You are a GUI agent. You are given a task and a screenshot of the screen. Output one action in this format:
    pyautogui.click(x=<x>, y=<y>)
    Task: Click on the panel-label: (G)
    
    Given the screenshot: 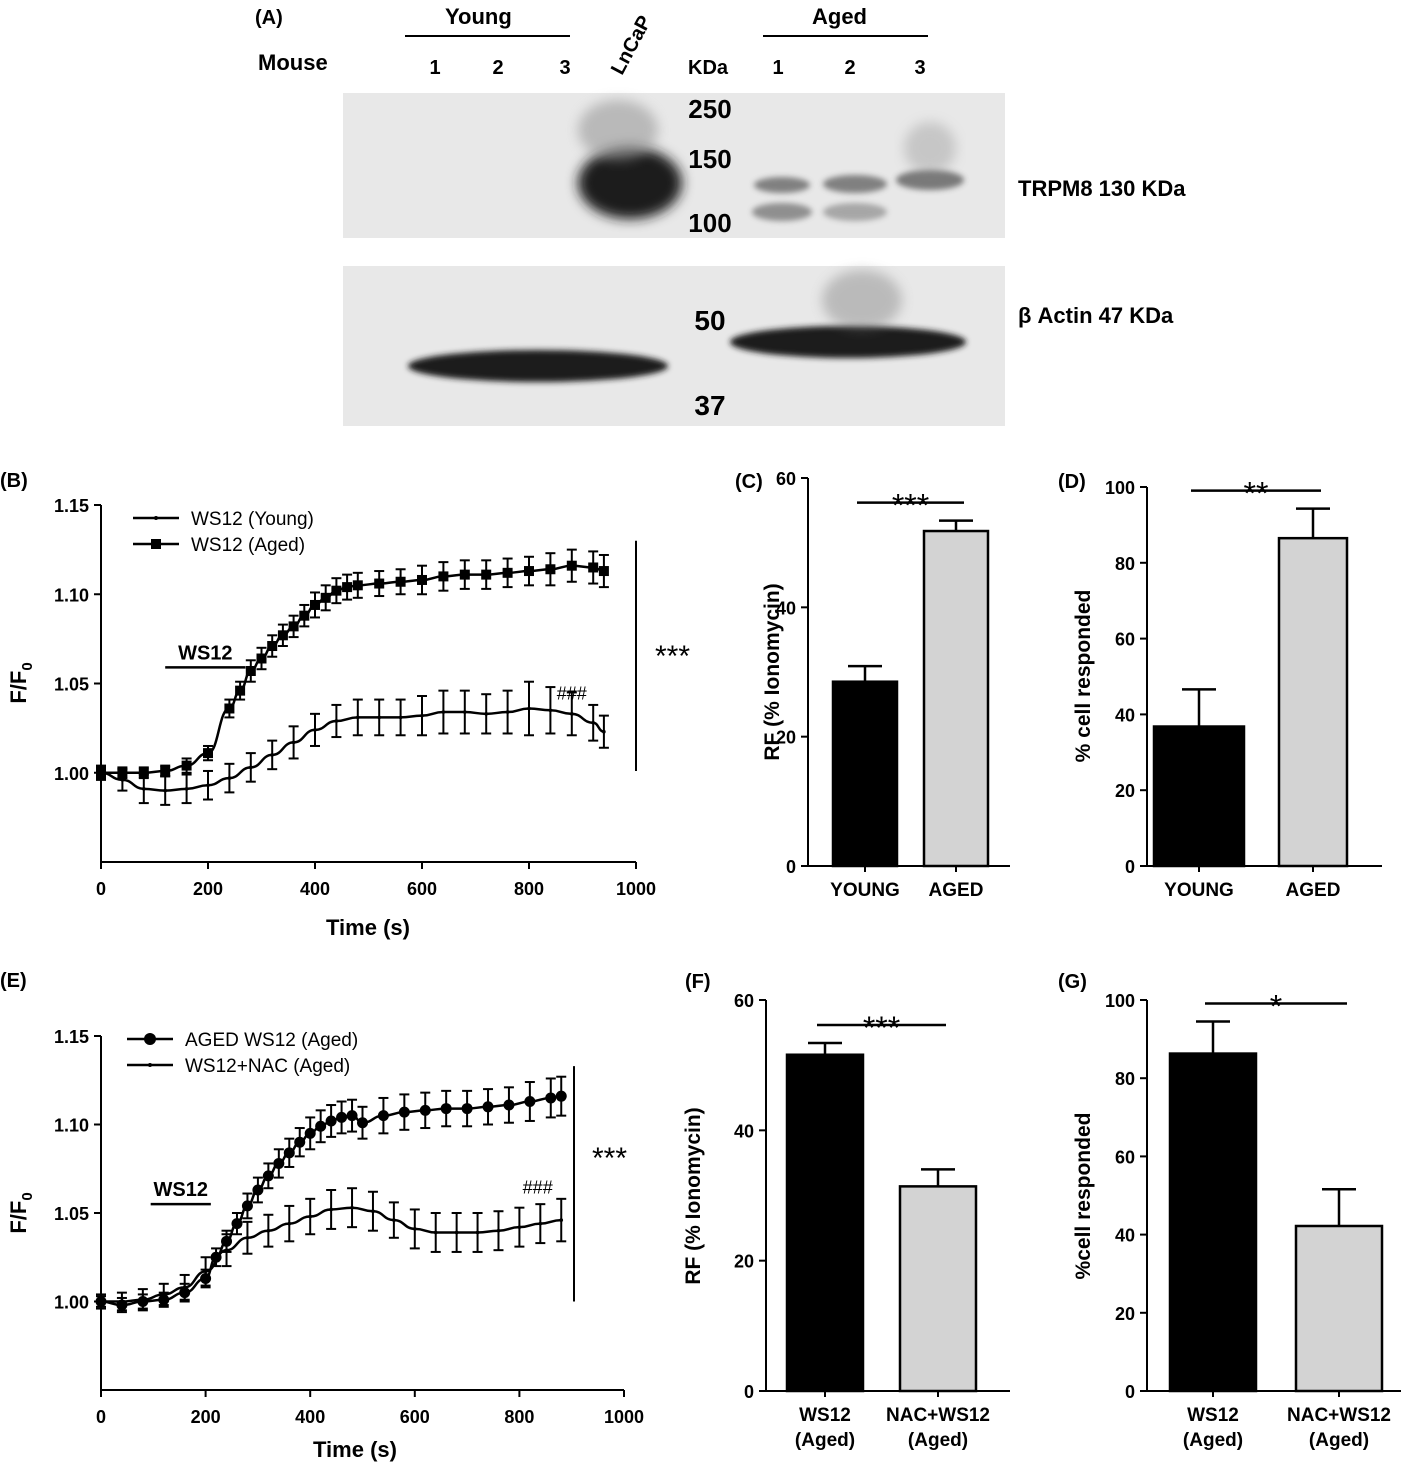 What is the action you would take?
    pyautogui.click(x=1072, y=982)
    